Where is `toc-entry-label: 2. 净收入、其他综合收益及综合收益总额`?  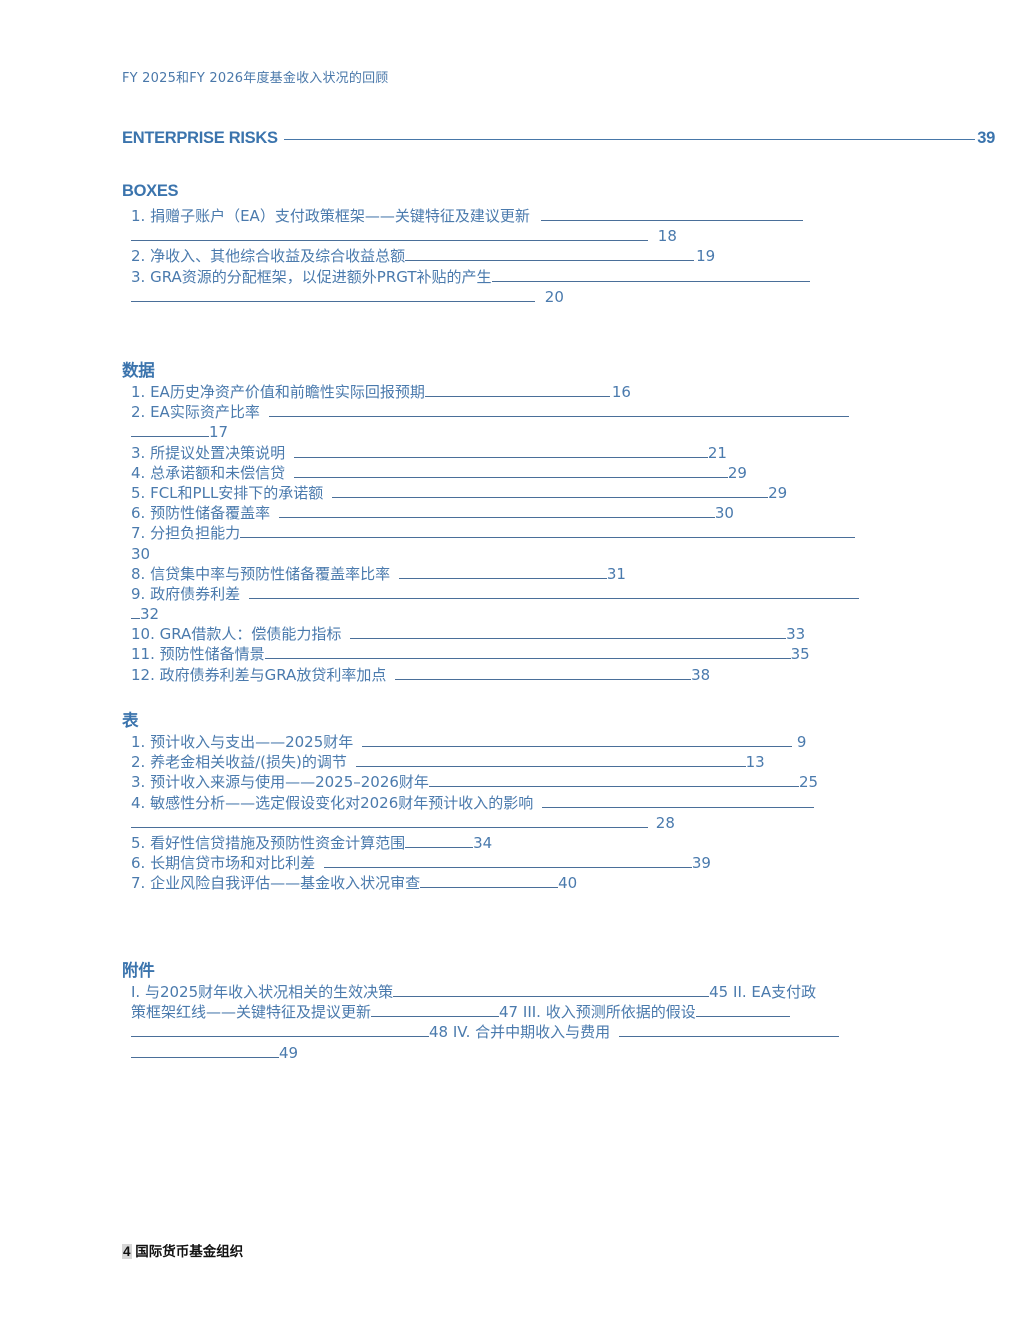 toc-entry-label: 2. 净收入、其他综合收益及综合收益总额 is located at coordinates (268, 256).